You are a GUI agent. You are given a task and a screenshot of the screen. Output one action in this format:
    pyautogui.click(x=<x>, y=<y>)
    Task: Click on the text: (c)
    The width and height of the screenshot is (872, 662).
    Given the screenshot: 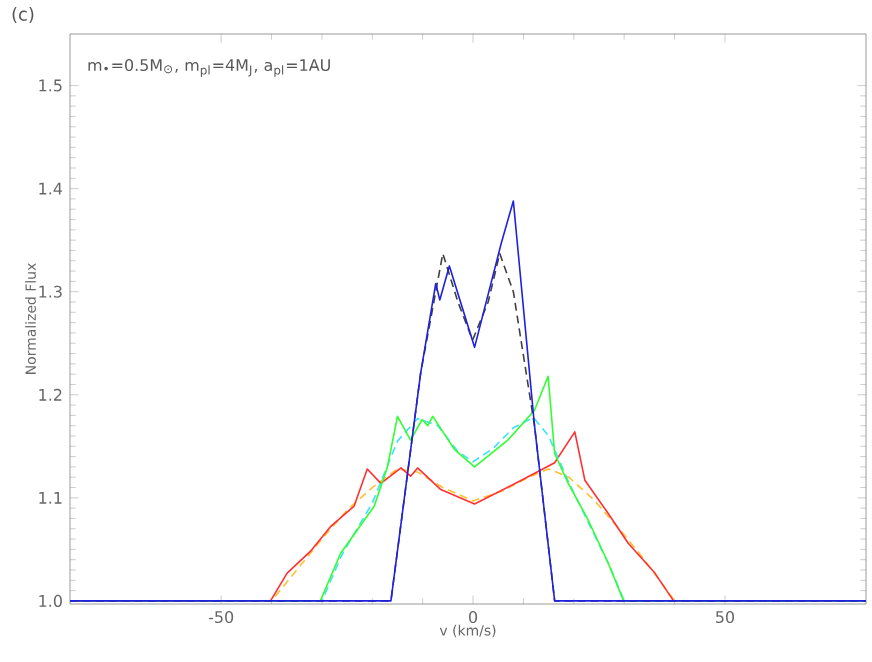 What is the action you would take?
    pyautogui.click(x=23, y=15)
    